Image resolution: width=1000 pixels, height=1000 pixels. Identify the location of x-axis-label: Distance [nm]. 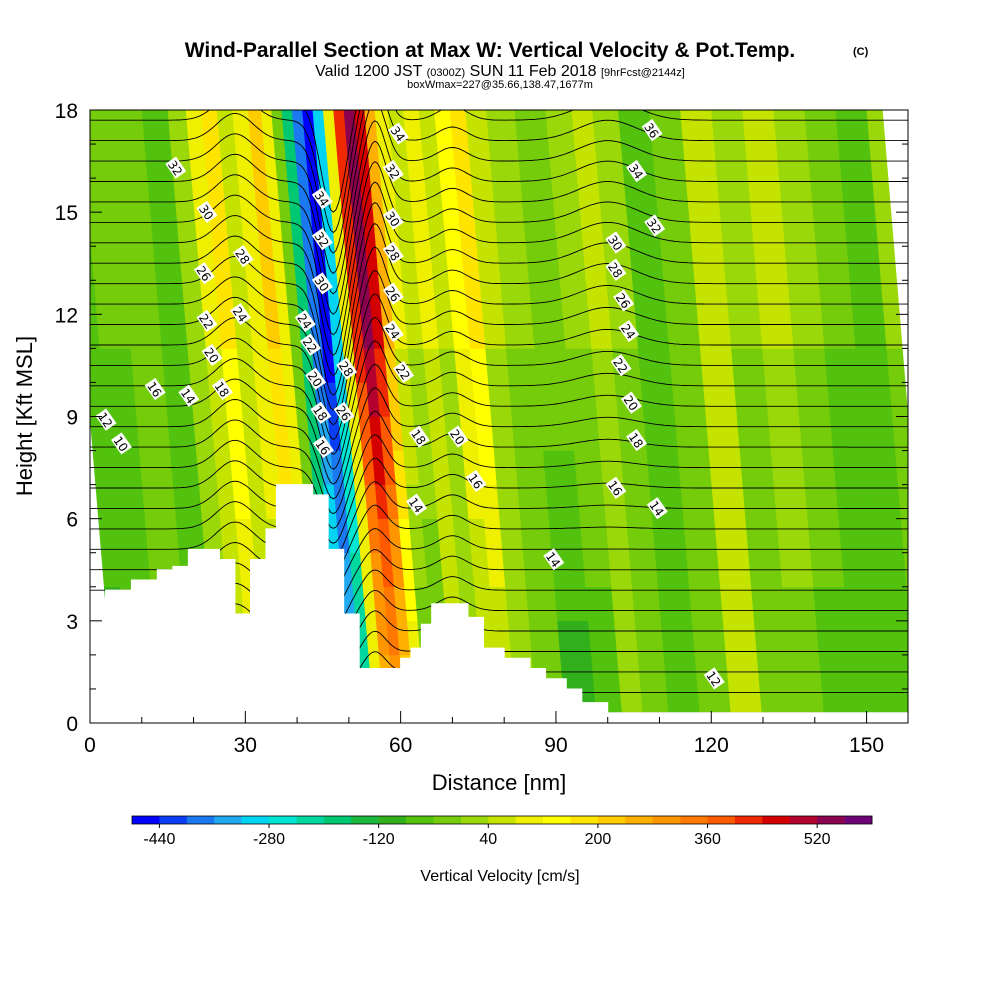
(499, 782).